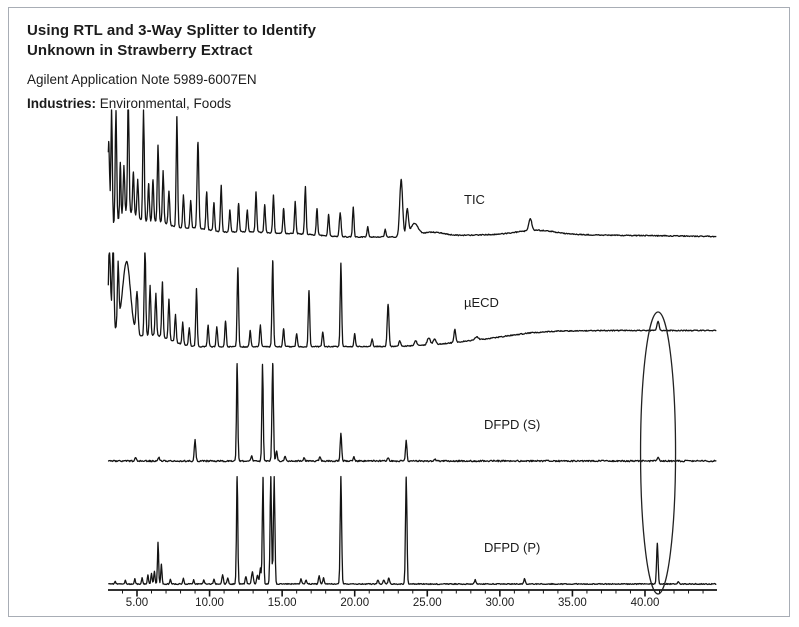  I want to click on x-tick-label: 20.00, so click(355, 603).